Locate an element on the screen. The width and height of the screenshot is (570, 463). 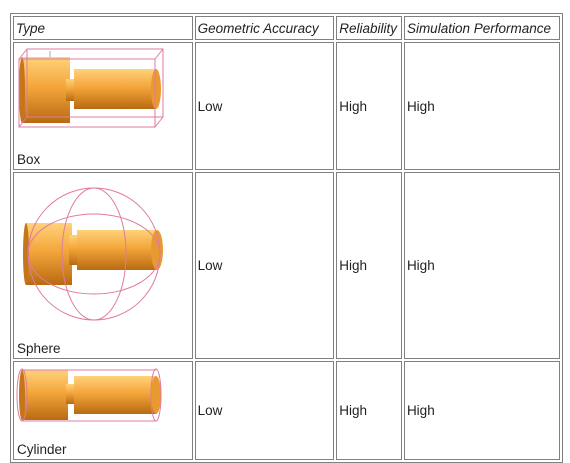
box-collision-shape-image is located at coordinates (91, 88).